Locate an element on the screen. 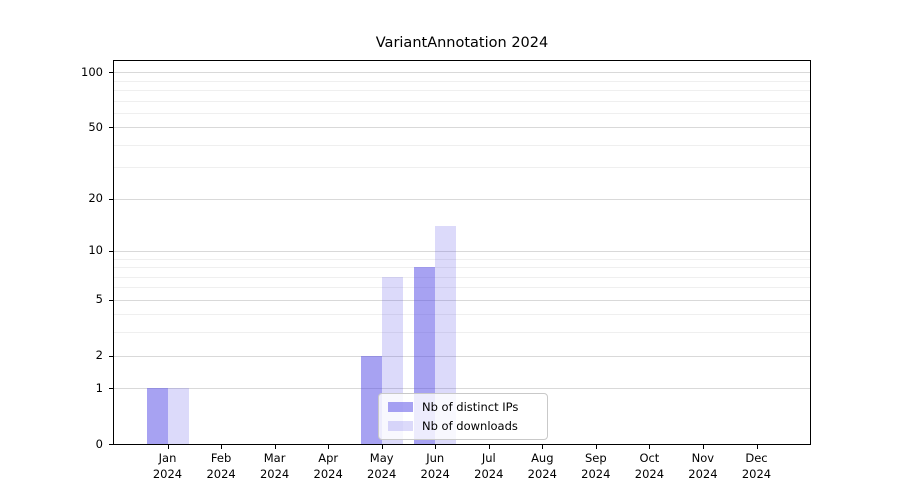  x-tick-month-jan: Jan is located at coordinates (167, 458).